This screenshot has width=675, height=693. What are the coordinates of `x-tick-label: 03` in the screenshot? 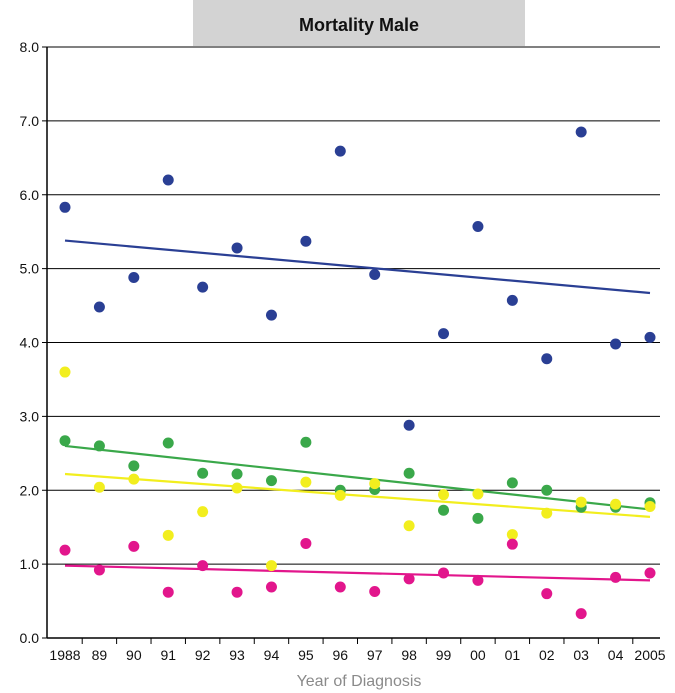 It's located at (581, 655).